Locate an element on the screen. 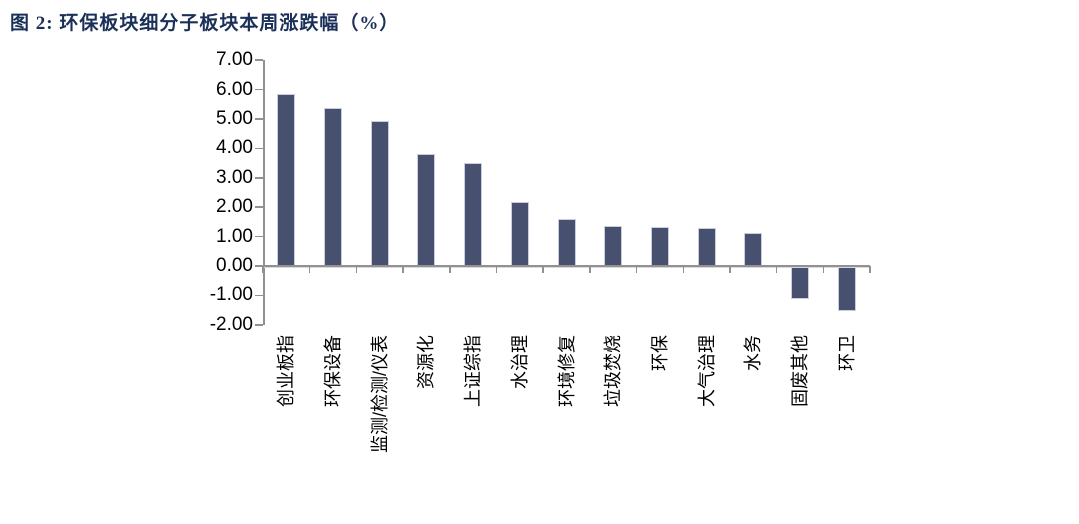 This screenshot has height=524, width=1079. x-category-label: 大气治理 is located at coordinates (707, 410).